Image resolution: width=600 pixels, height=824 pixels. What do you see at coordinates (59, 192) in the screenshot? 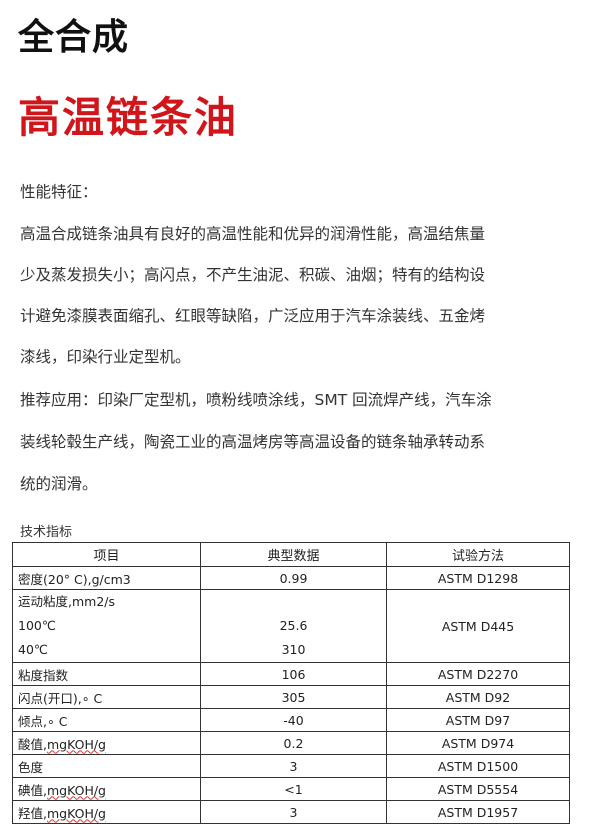
I see `features-heading: 性能特征：` at bounding box center [59, 192].